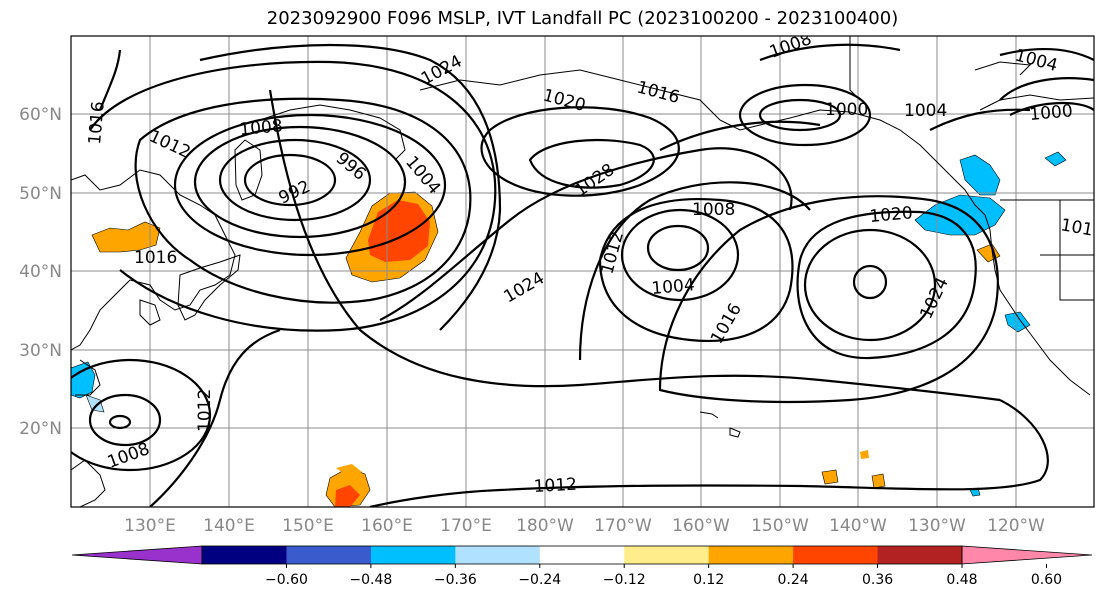 The height and width of the screenshot is (601, 1105). What do you see at coordinates (877, 580) in the screenshot?
I see `colorbar-tick-label: 0.36` at bounding box center [877, 580].